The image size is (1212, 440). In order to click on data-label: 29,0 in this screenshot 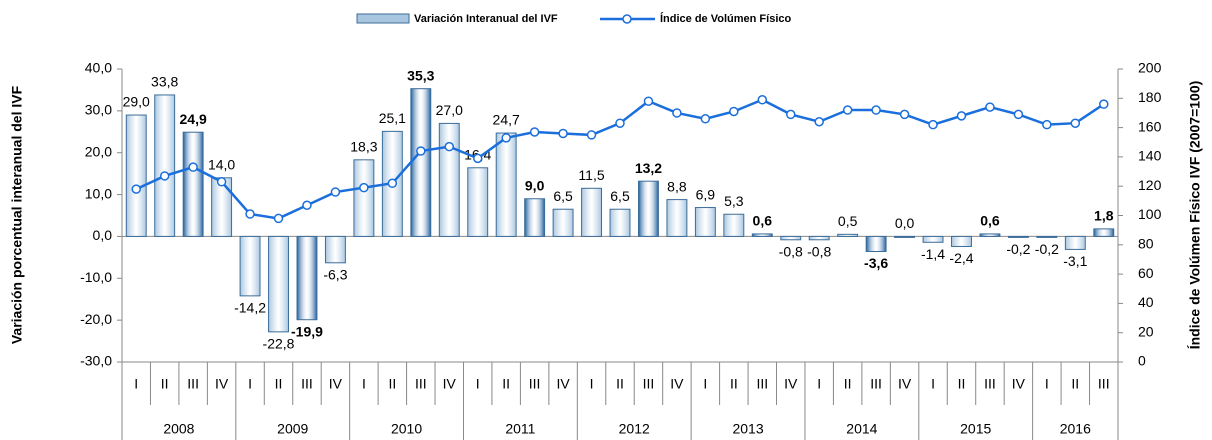, I will do `click(136, 102)`.